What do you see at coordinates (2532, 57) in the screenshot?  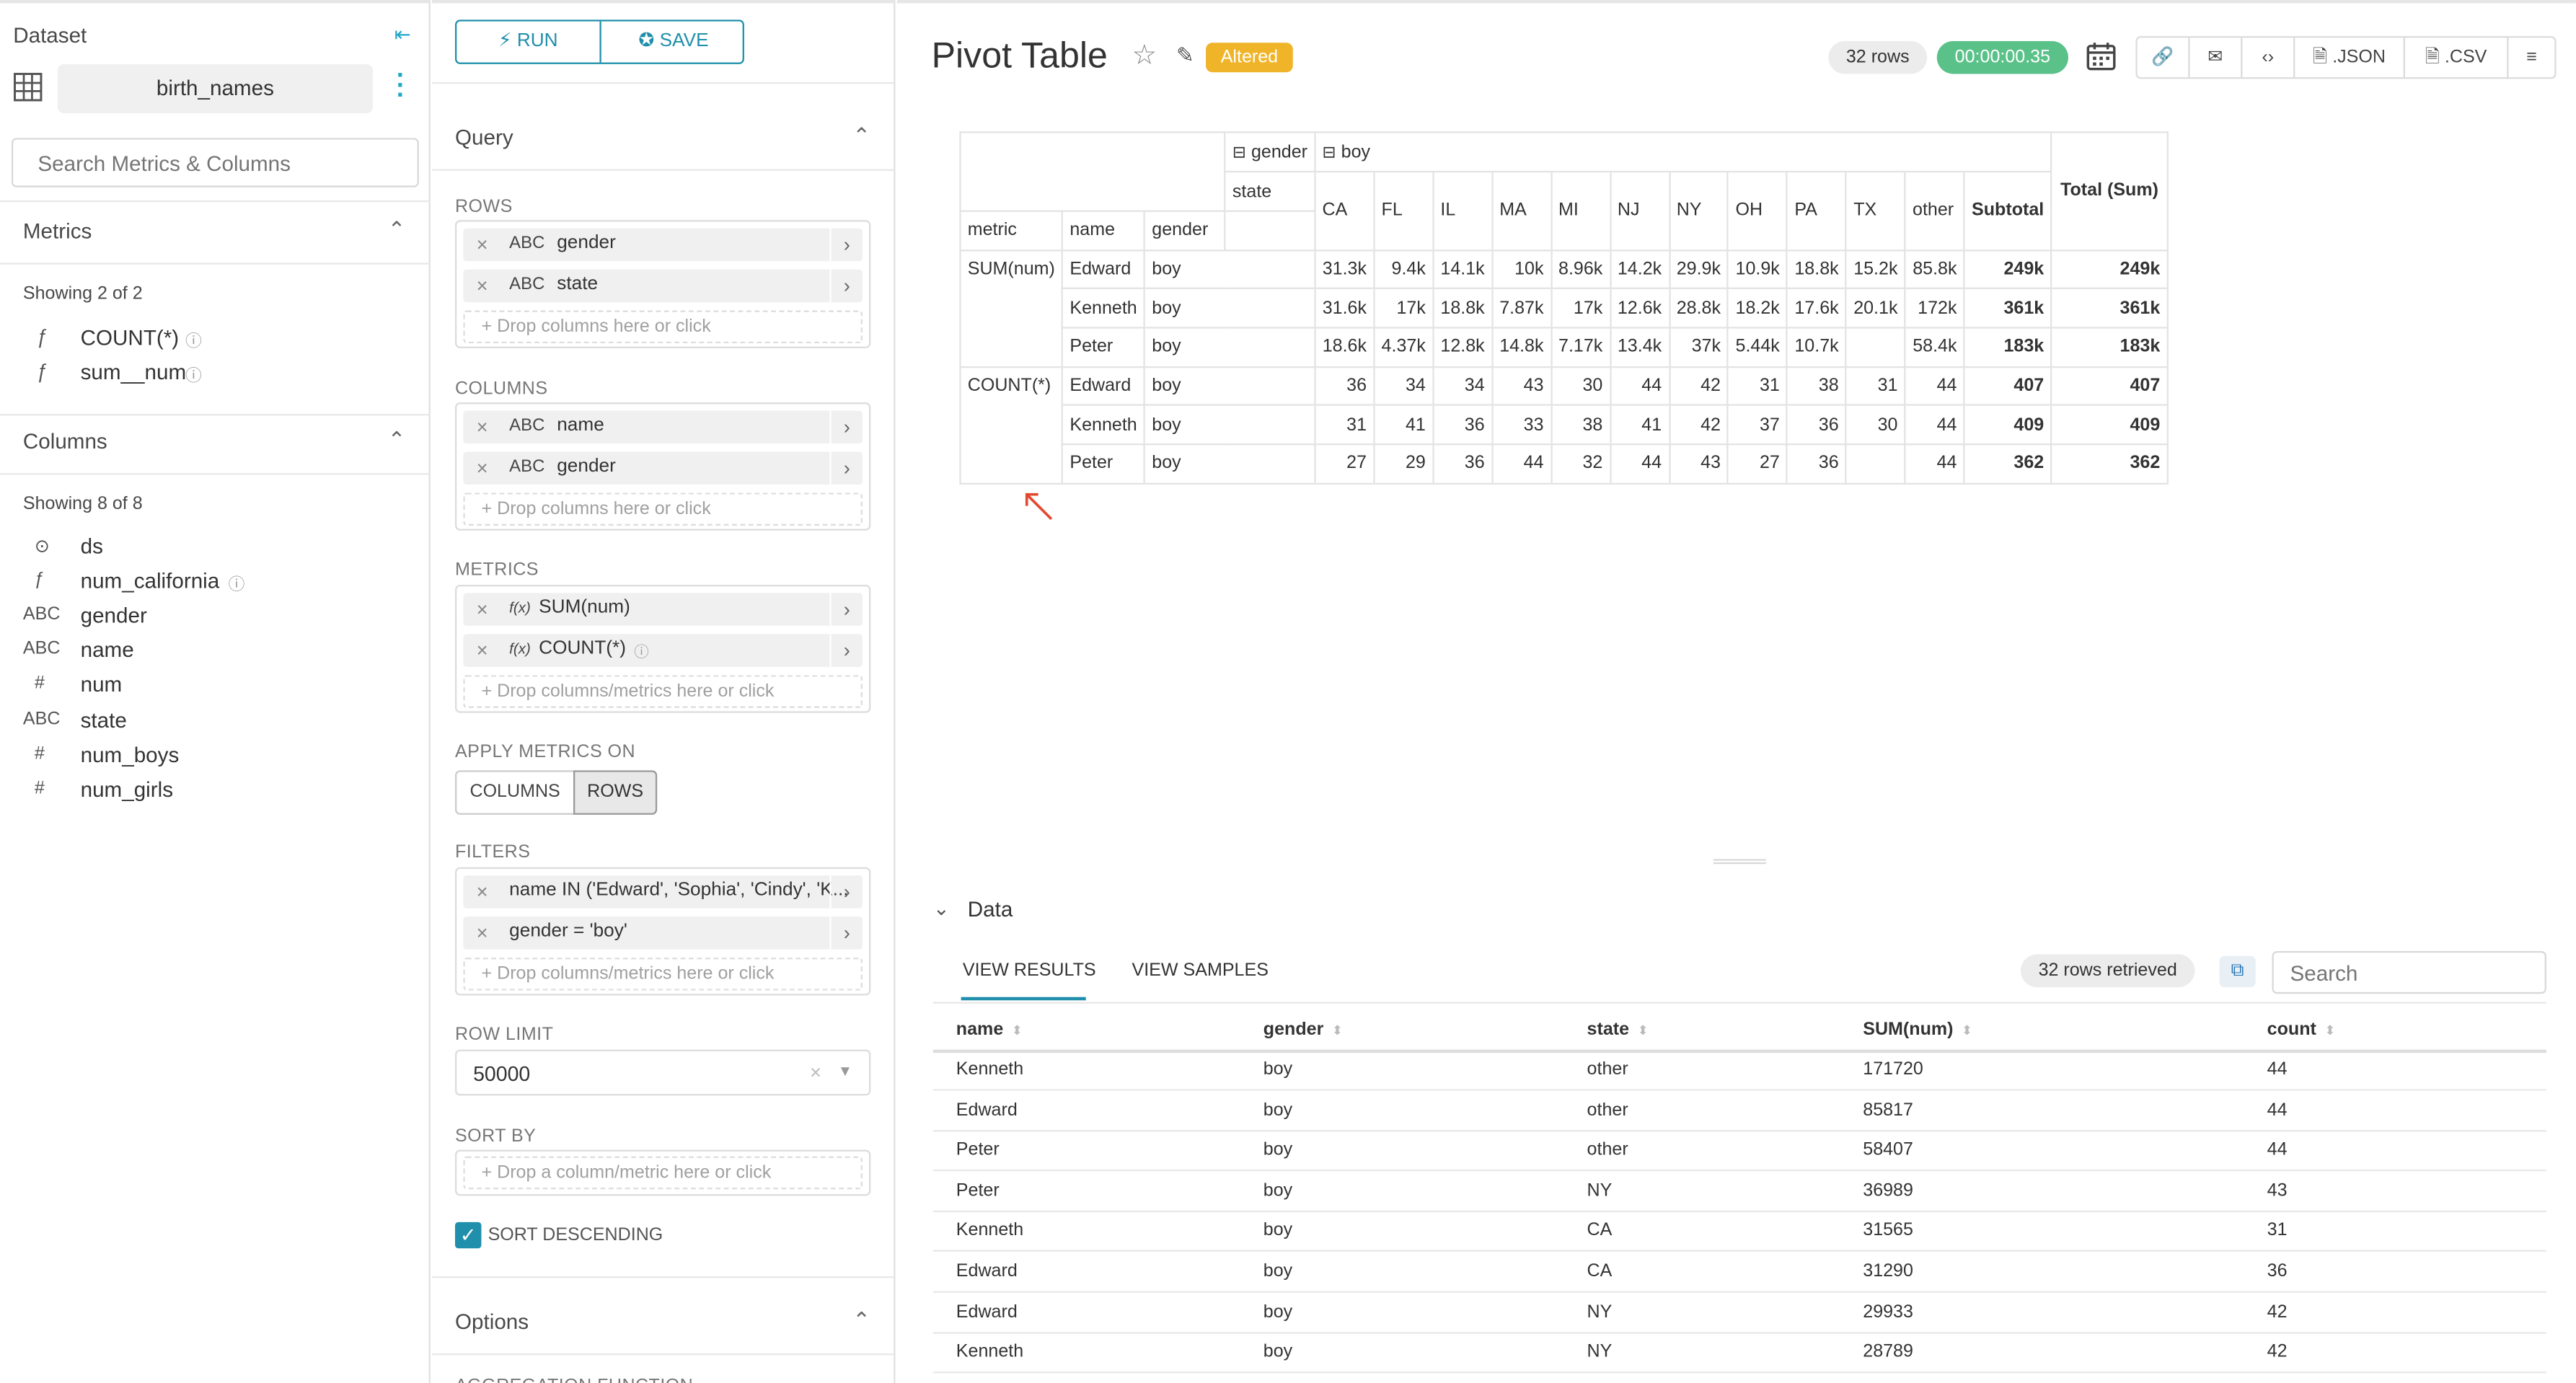 I see `menu-button: ≡` at bounding box center [2532, 57].